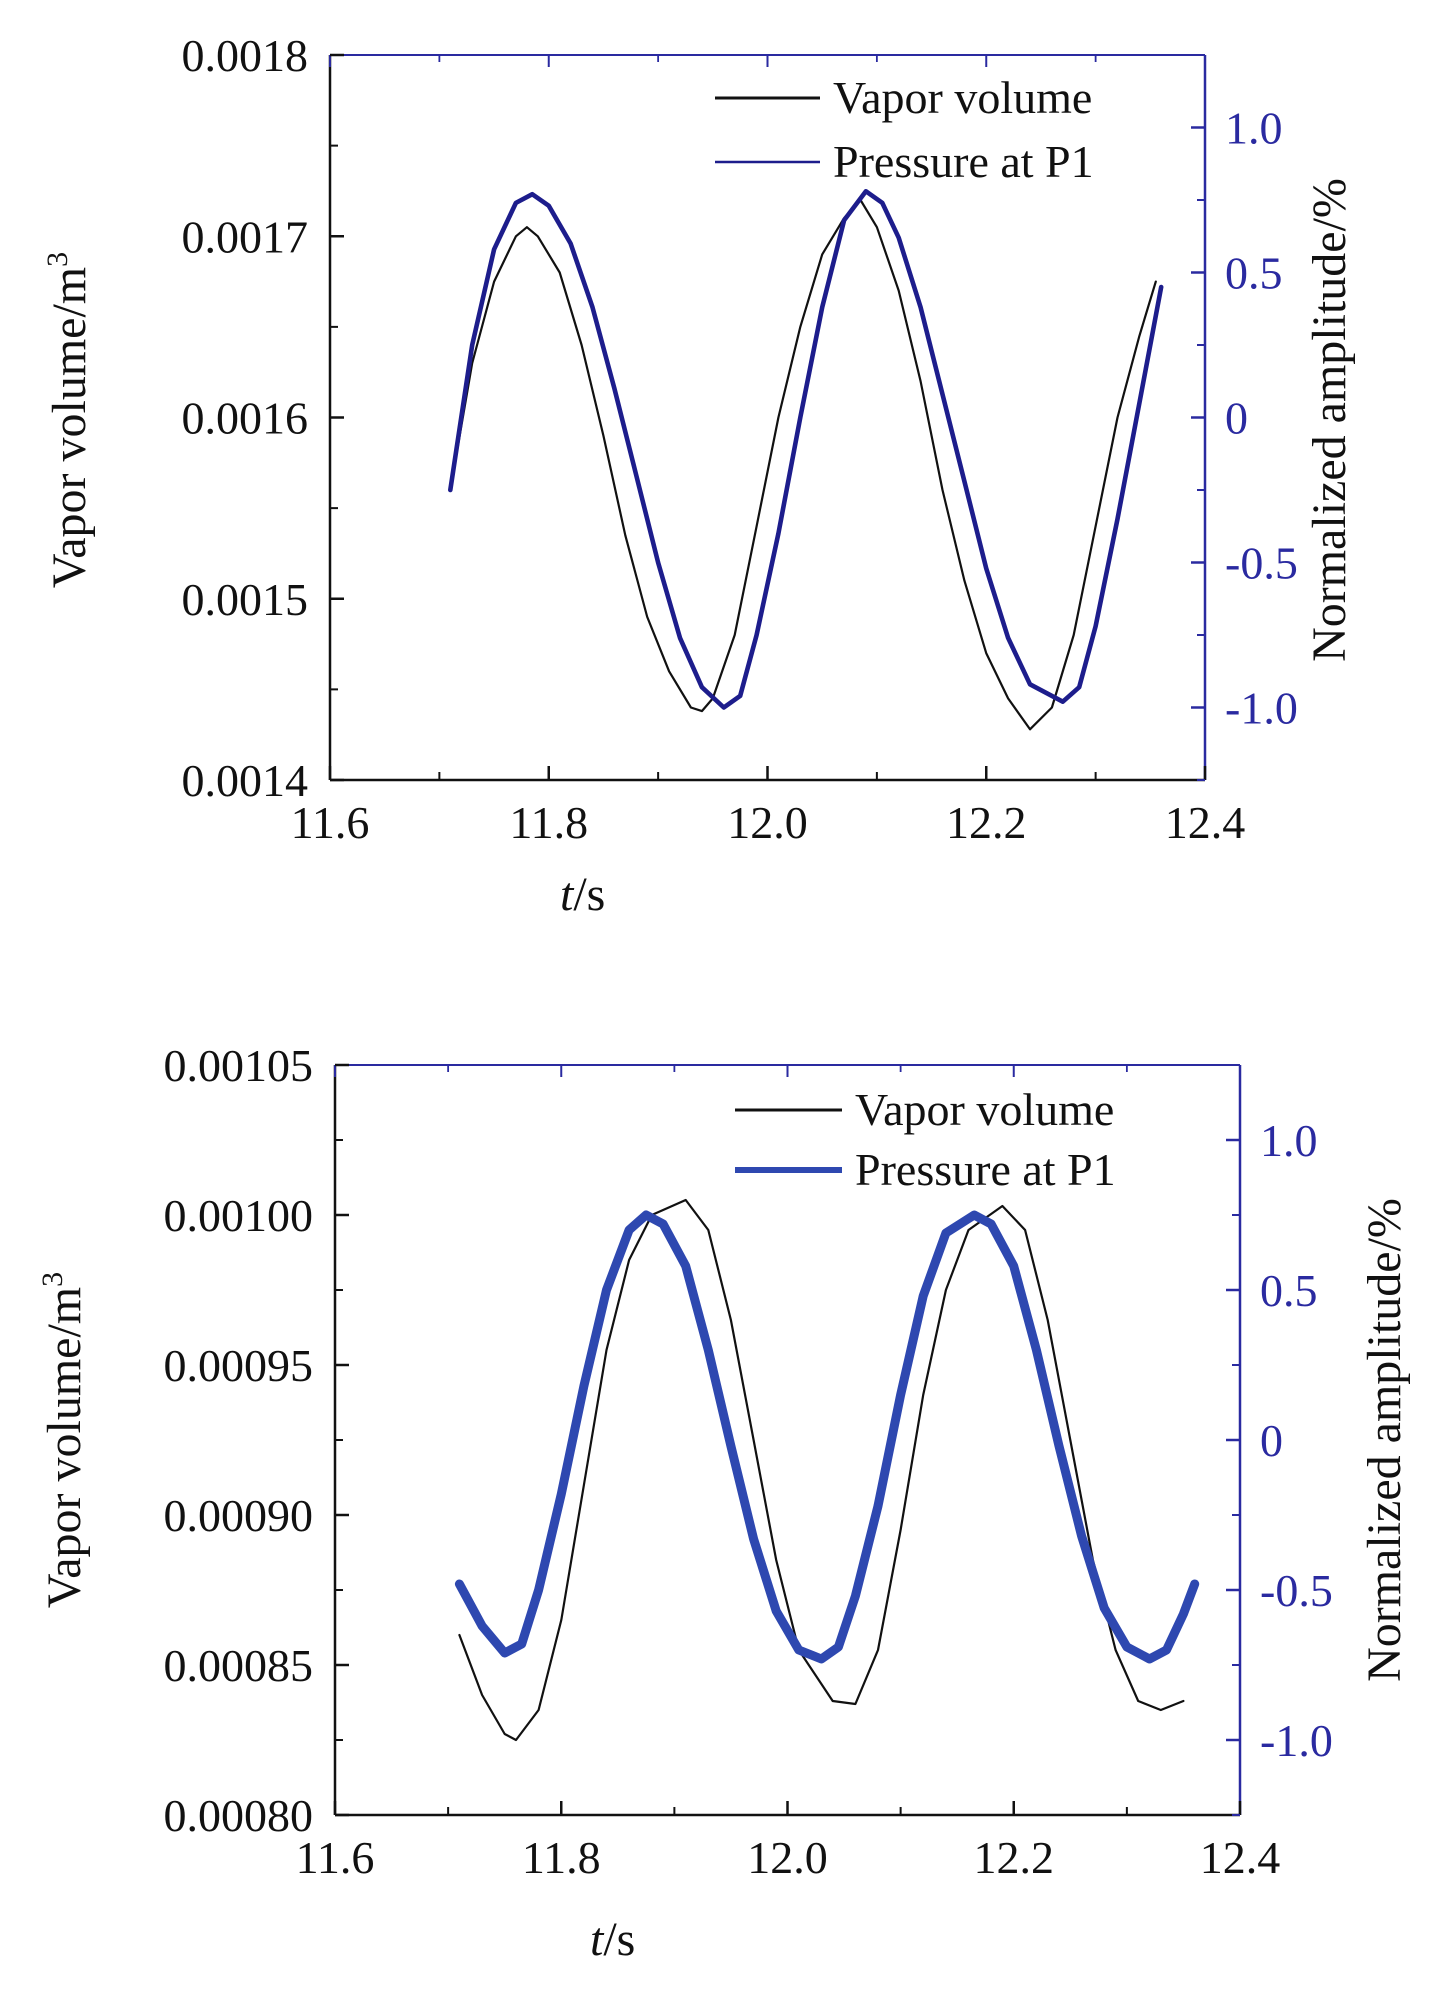 This screenshot has width=1451, height=2015. What do you see at coordinates (245, 418) in the screenshot?
I see `y-tick-label: 0.0016` at bounding box center [245, 418].